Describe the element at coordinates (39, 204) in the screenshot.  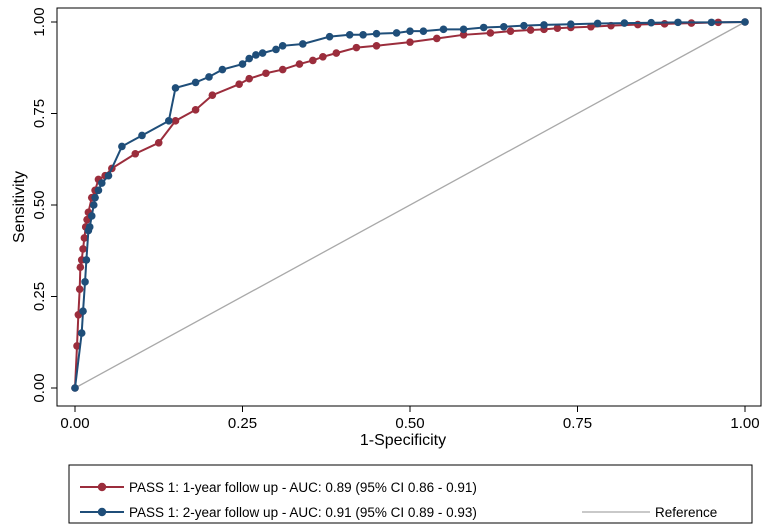
I see `y-tick-label: 0.50` at that location.